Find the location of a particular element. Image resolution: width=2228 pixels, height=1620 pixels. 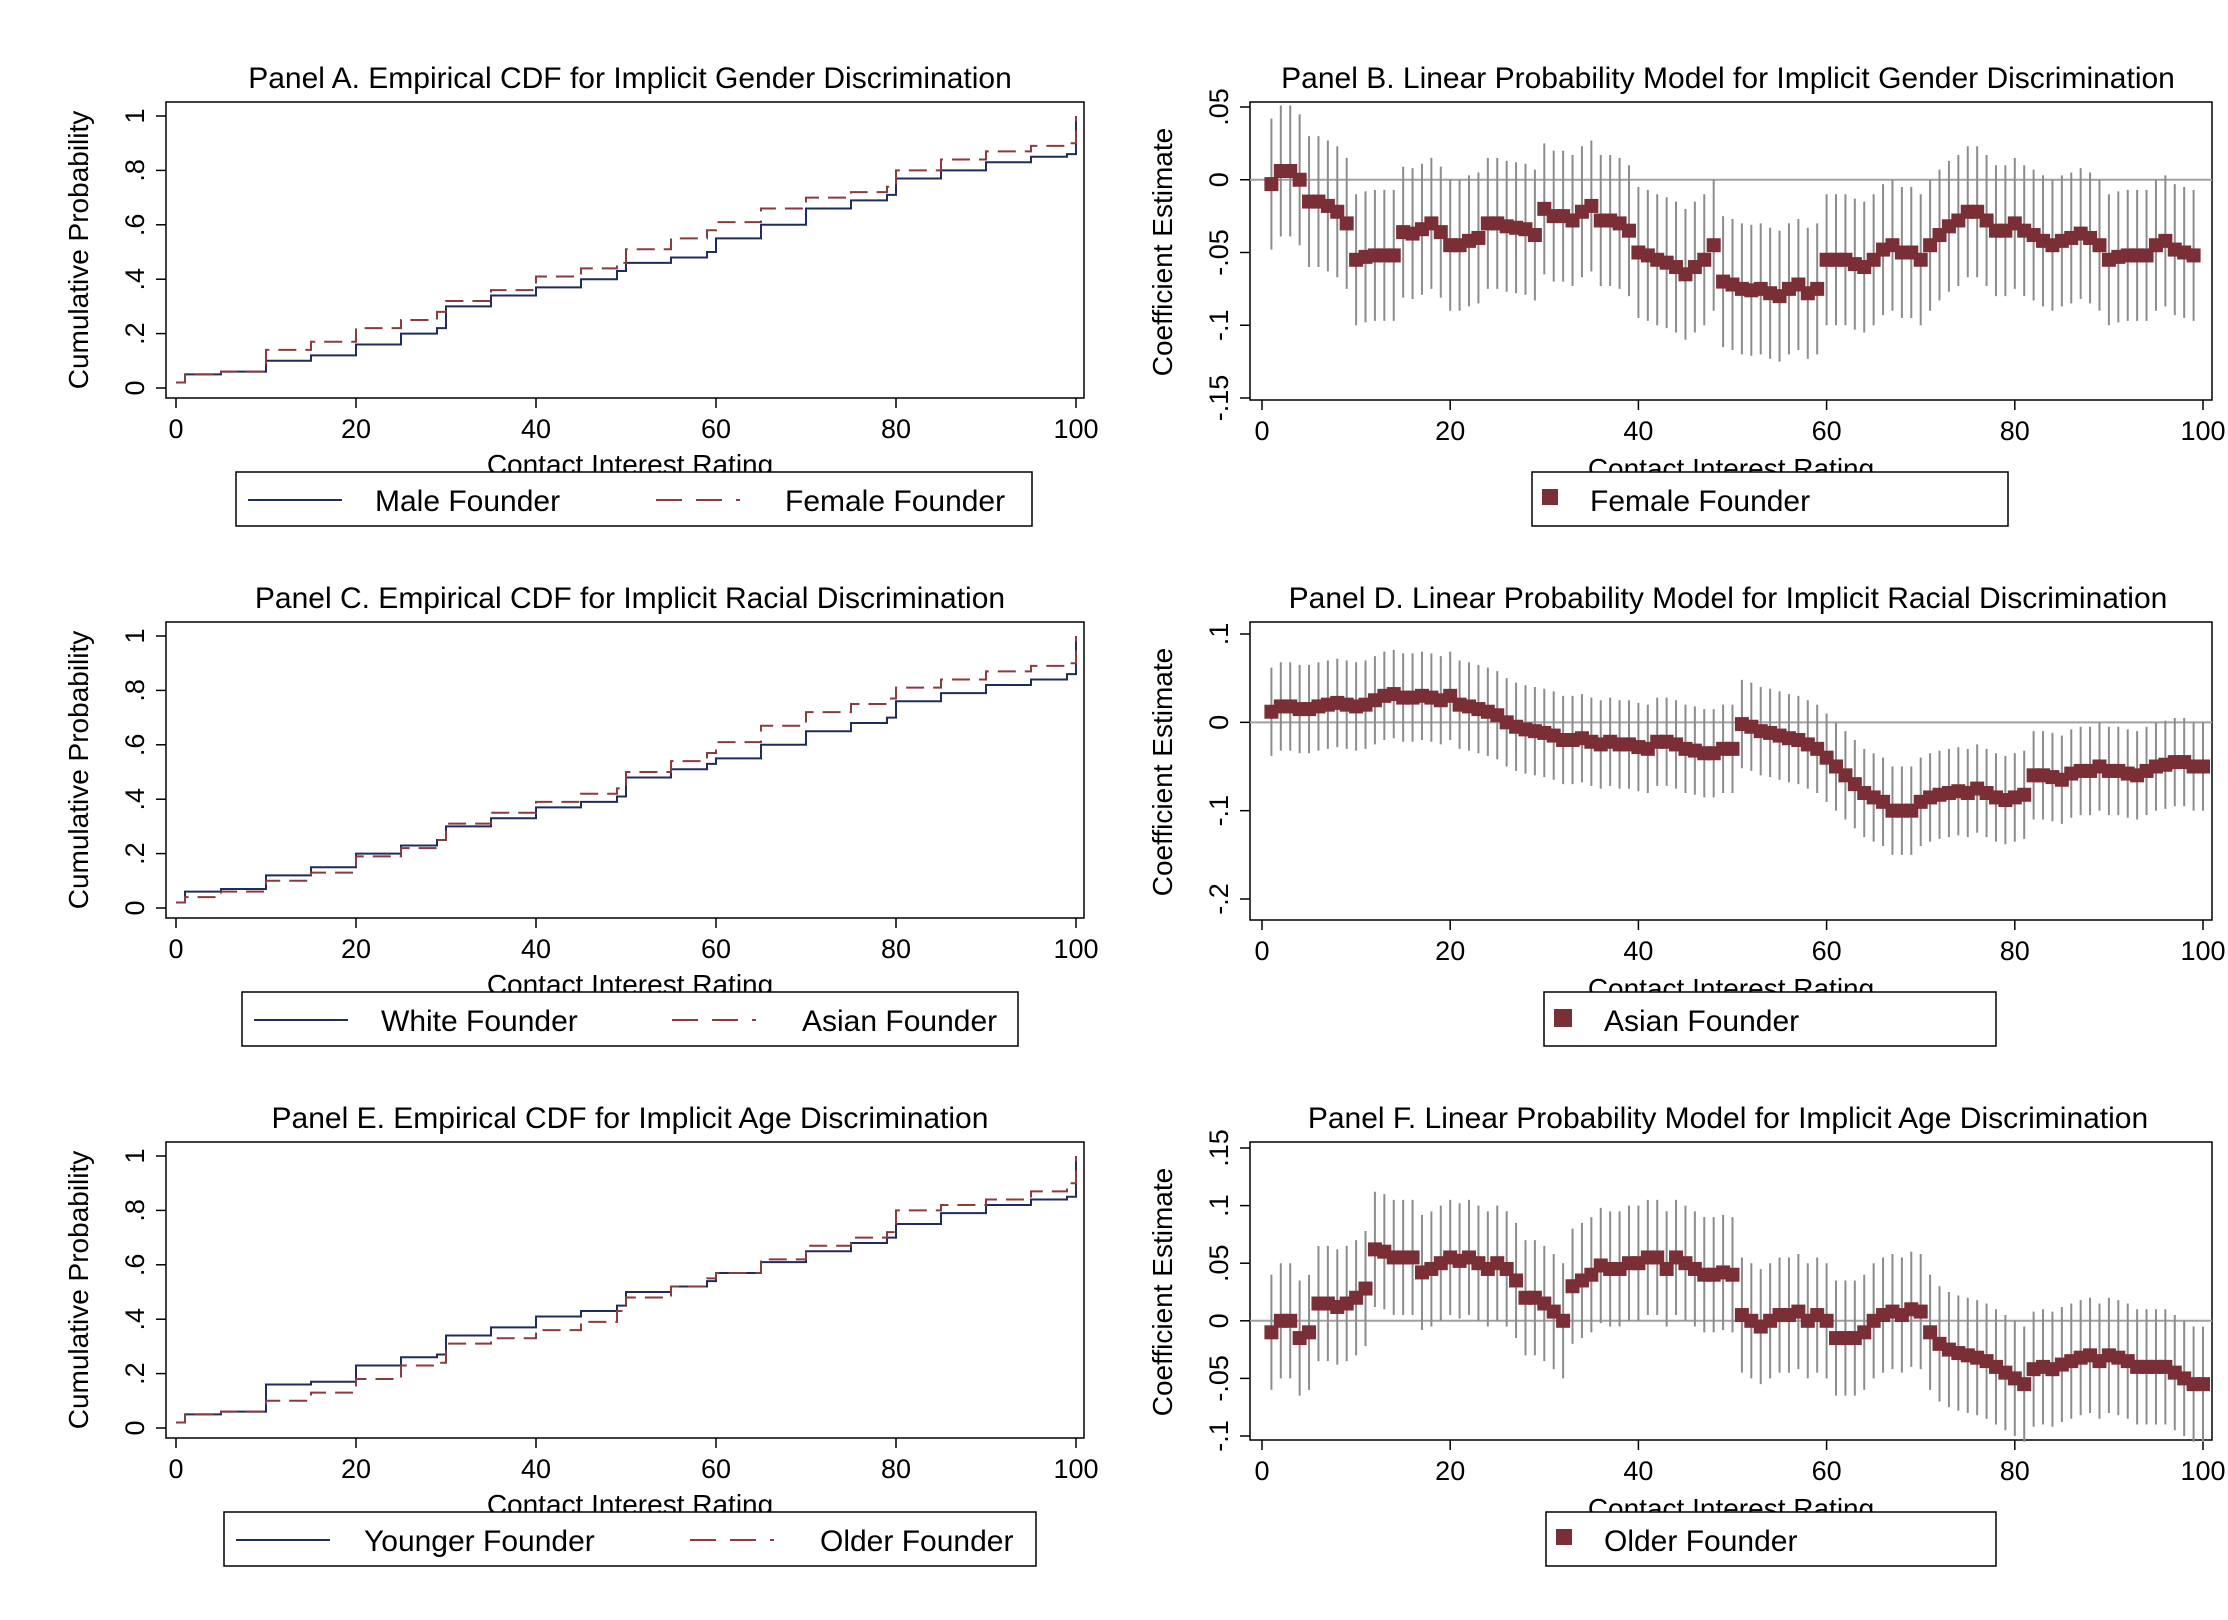

panel-f-plot-frame is located at coordinates (1731, 1291).